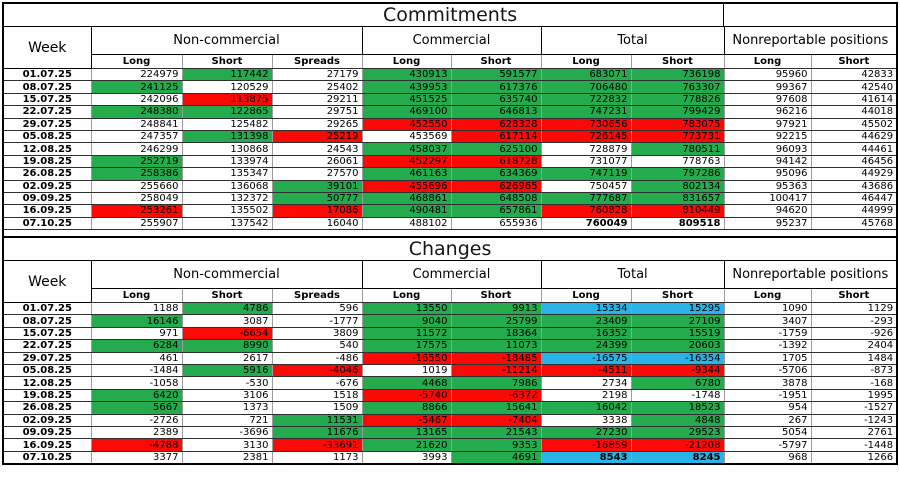  I want to click on column-header-spreads: Spreads, so click(317, 61).